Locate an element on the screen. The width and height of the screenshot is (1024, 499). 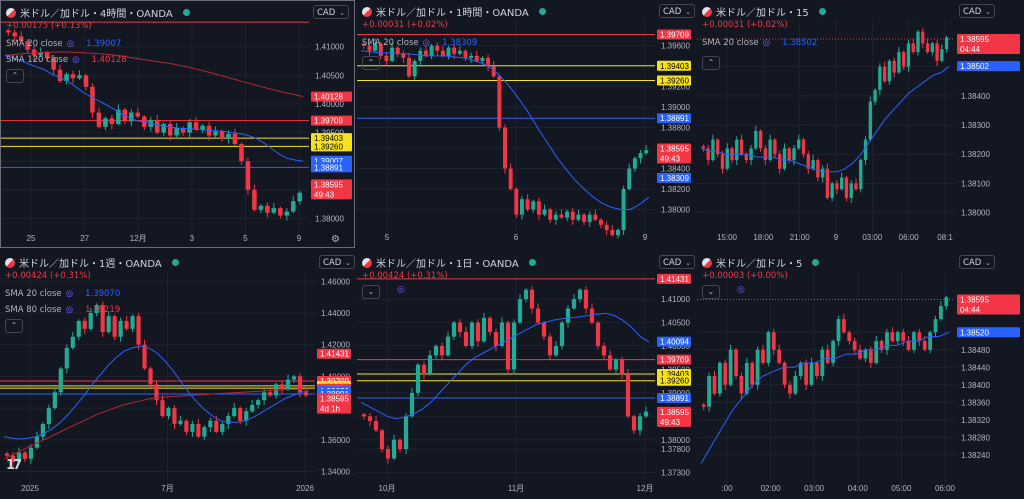
chart-title: 米ドル／加ドル・1日・OANDA is located at coordinates (449, 262).